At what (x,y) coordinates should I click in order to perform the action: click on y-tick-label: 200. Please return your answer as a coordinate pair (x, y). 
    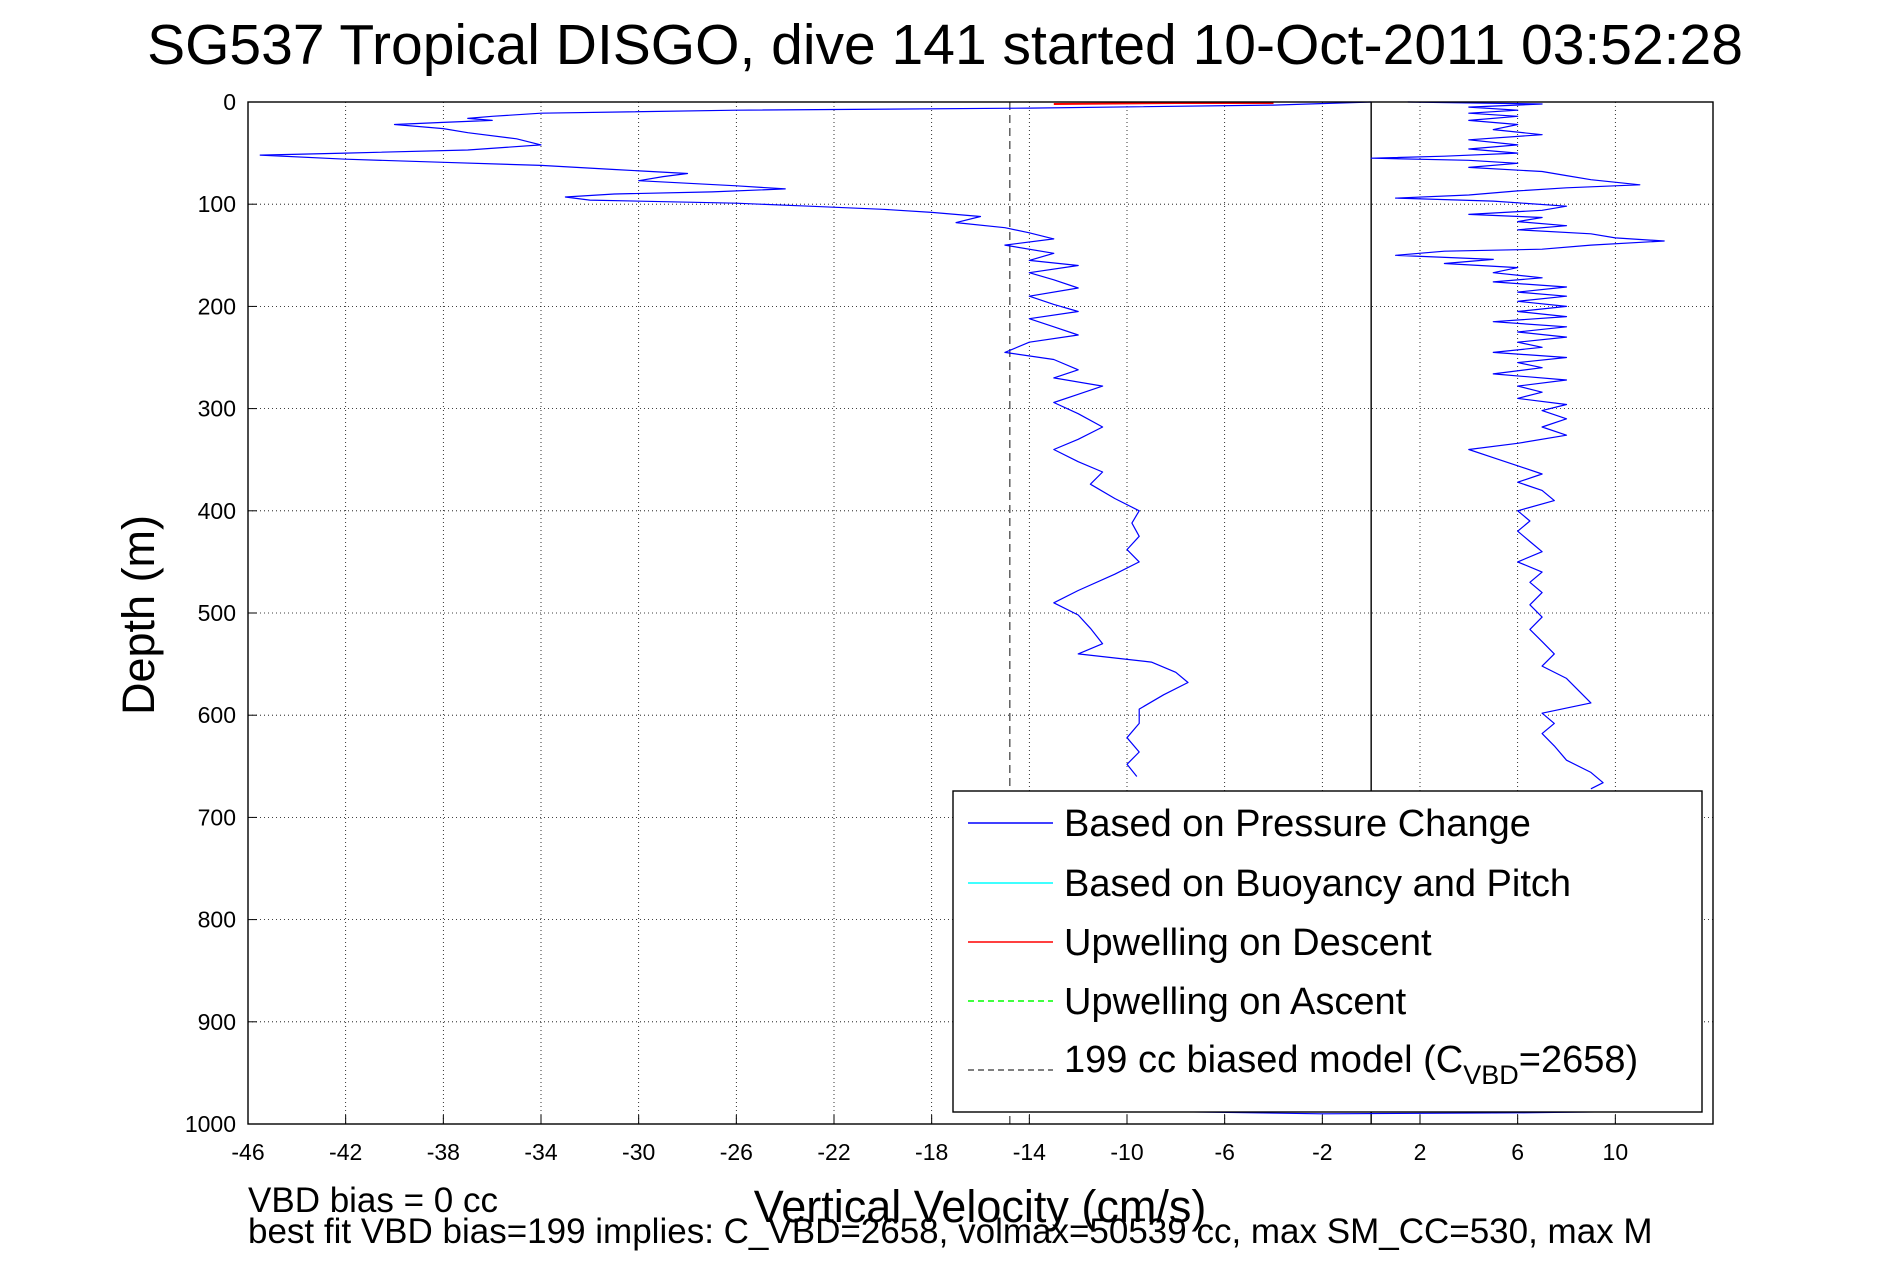
    Looking at the image, I should click on (217, 306).